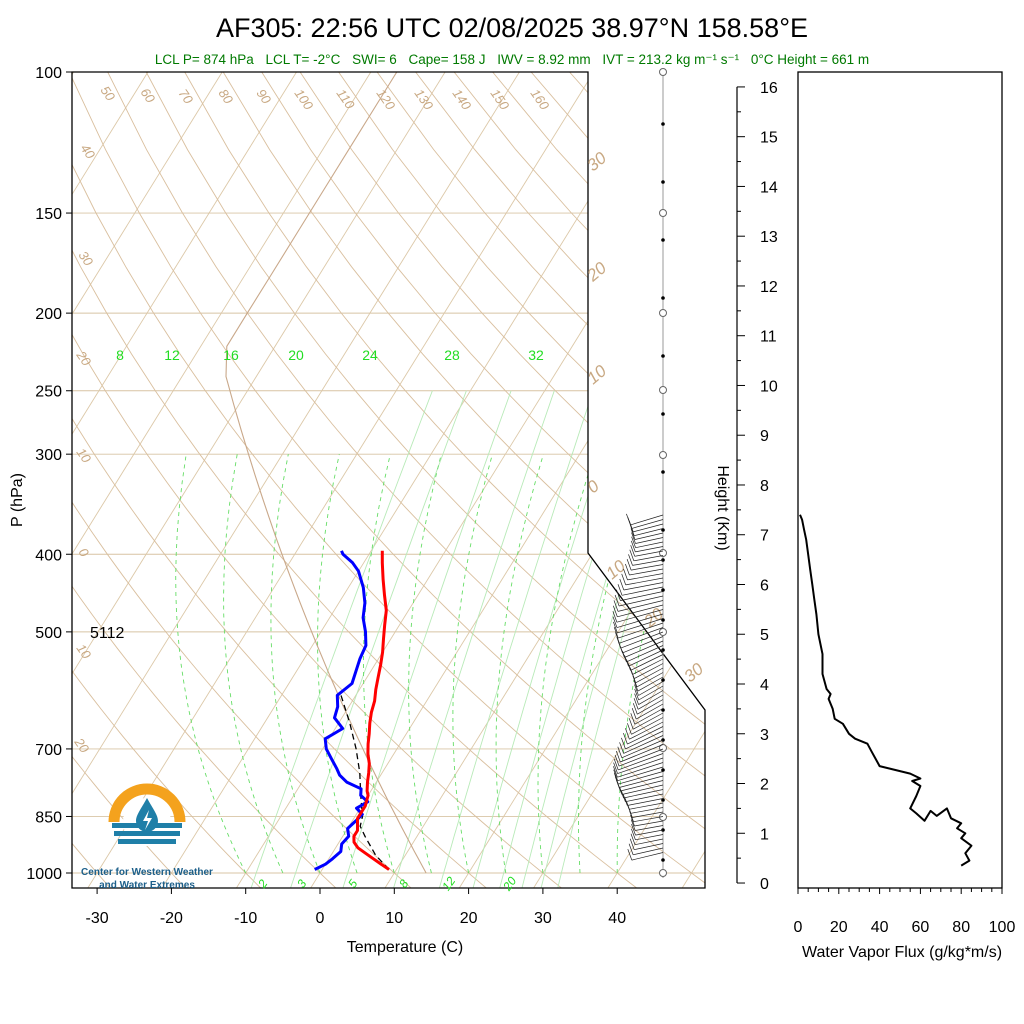  Describe the element at coordinates (510, 884) in the screenshot. I see `mixing-ratio-label-bottom: 20` at that location.